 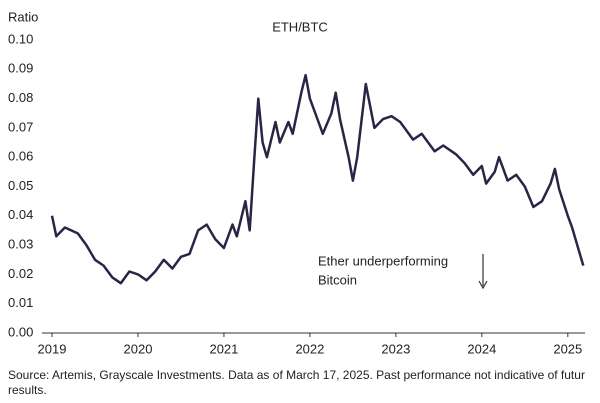 I want to click on x-tick-label: 2021, so click(x=223, y=348).